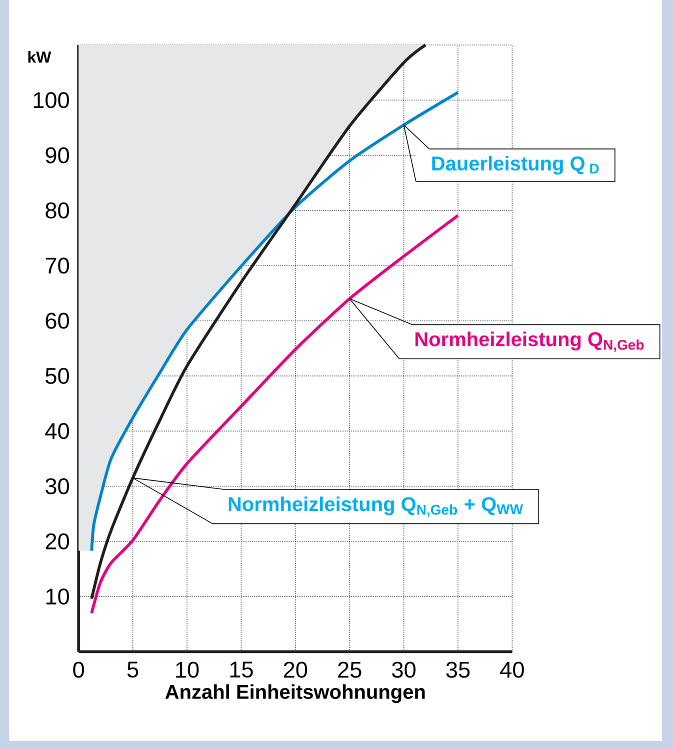 The height and width of the screenshot is (749, 674). What do you see at coordinates (376, 506) in the screenshot?
I see `annotation: Normheizleistung Q$_{N,Geb}$ + Q$_{WW}$` at bounding box center [376, 506].